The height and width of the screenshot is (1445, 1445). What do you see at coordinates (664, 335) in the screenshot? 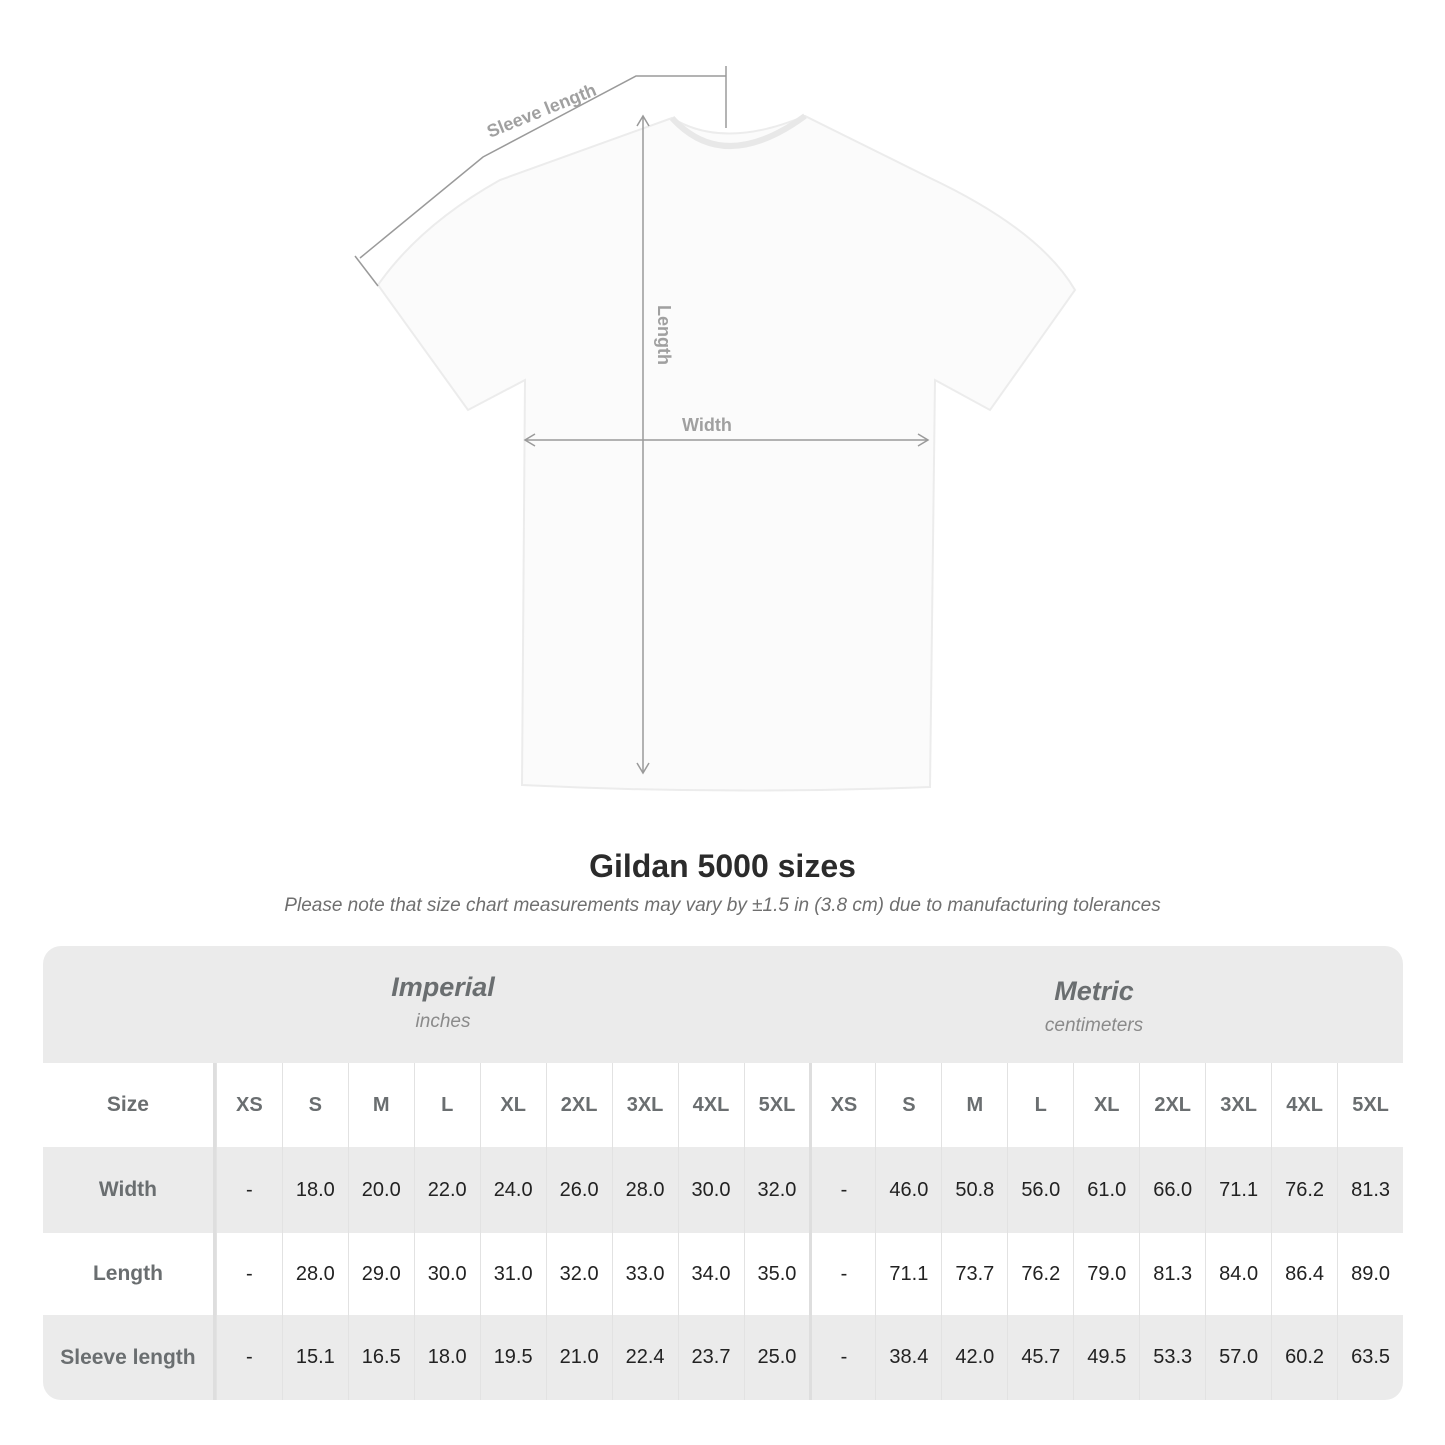
I see `length-label: Length` at bounding box center [664, 335].